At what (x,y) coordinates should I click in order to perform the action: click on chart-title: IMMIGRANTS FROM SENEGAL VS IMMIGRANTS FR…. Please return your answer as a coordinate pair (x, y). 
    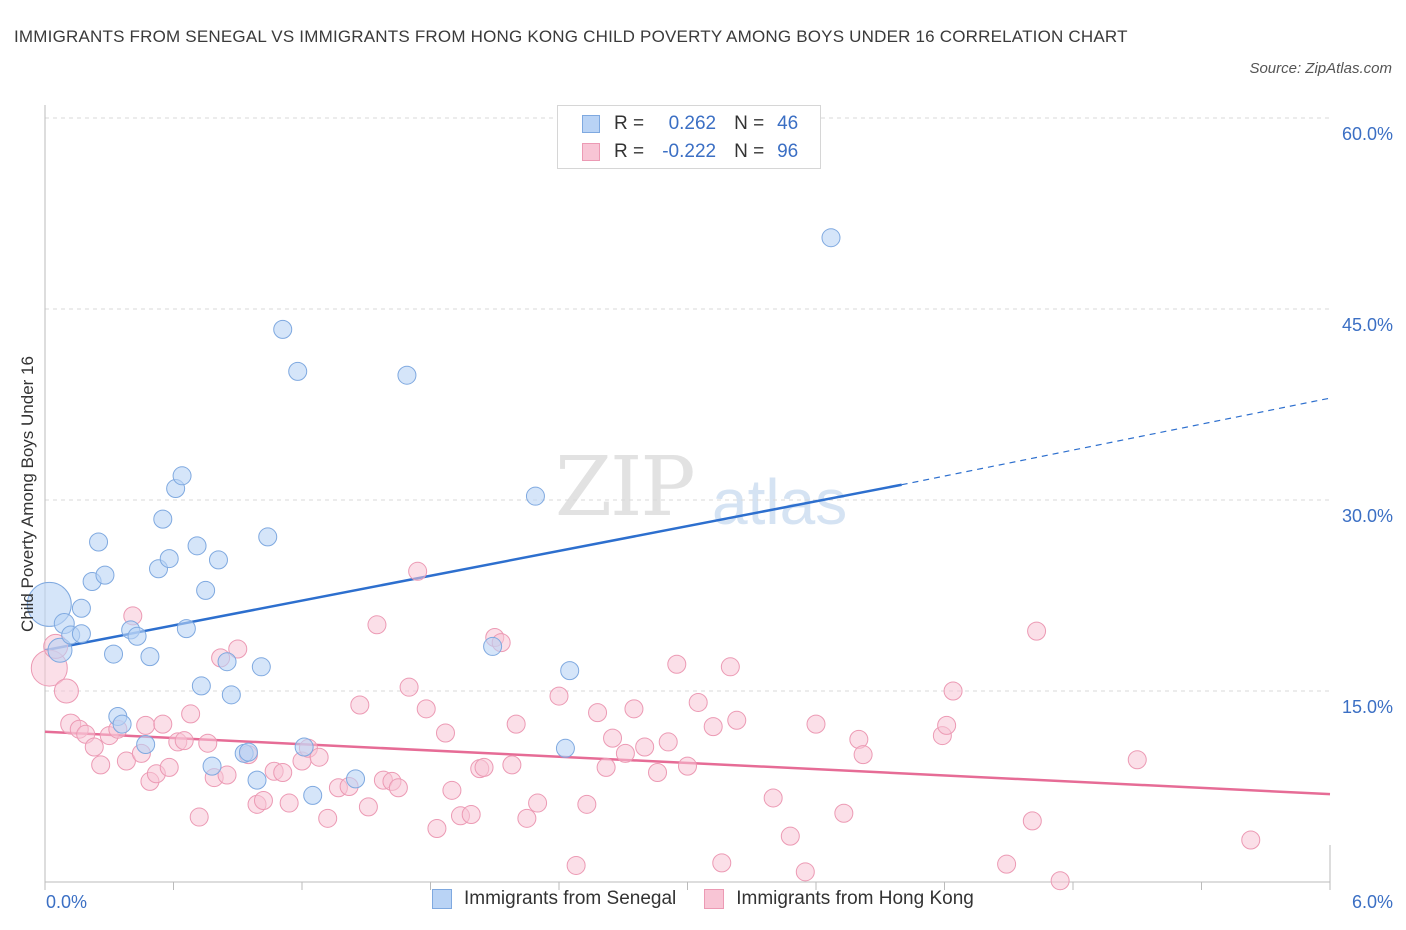
    Looking at the image, I should click on (571, 36).